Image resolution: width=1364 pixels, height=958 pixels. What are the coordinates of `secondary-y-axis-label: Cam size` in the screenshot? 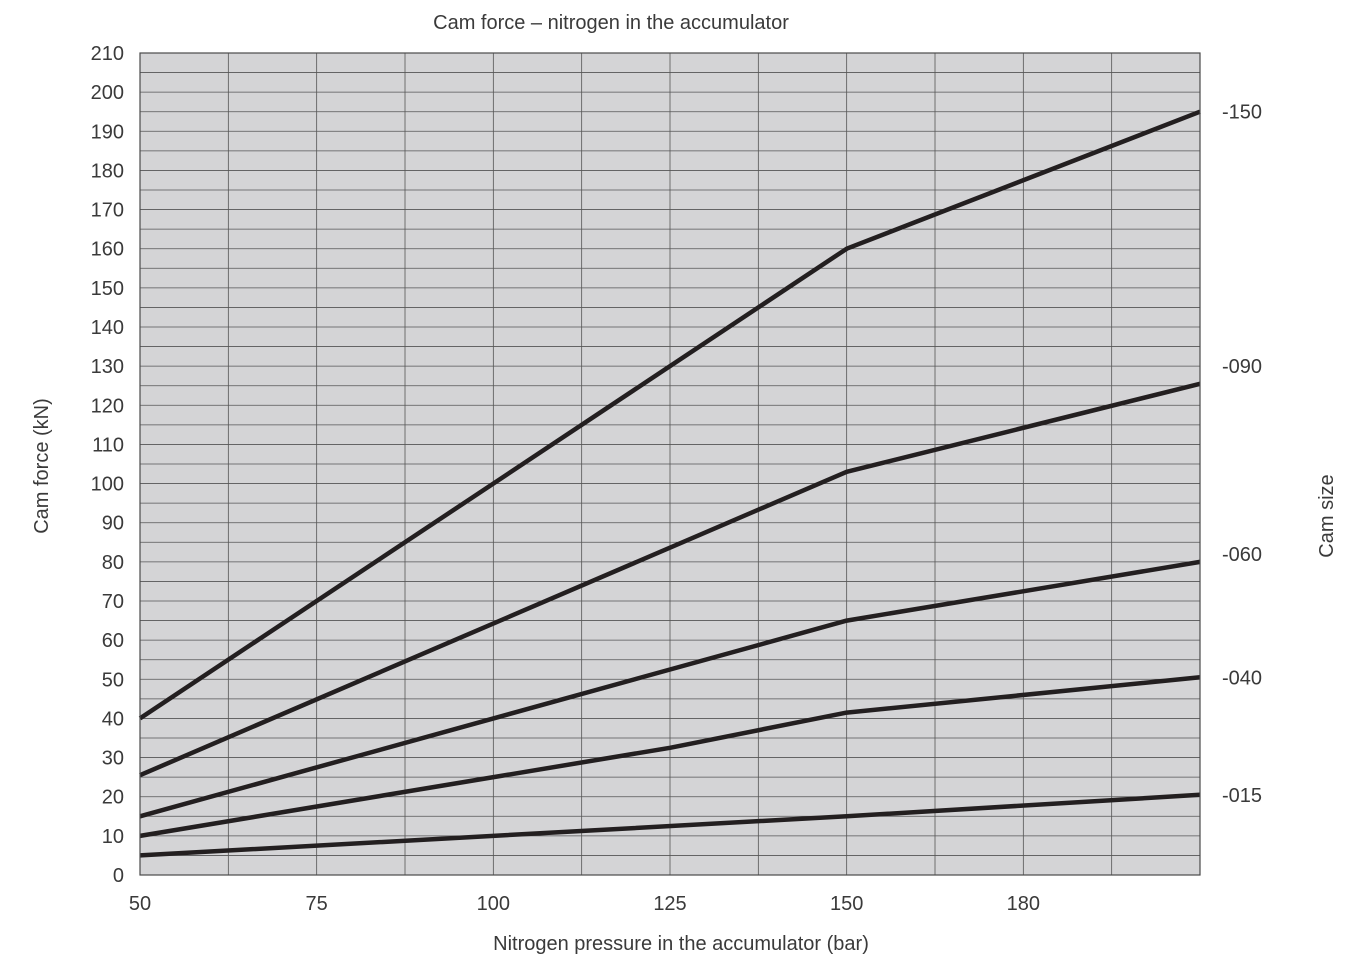 It's located at (1327, 515).